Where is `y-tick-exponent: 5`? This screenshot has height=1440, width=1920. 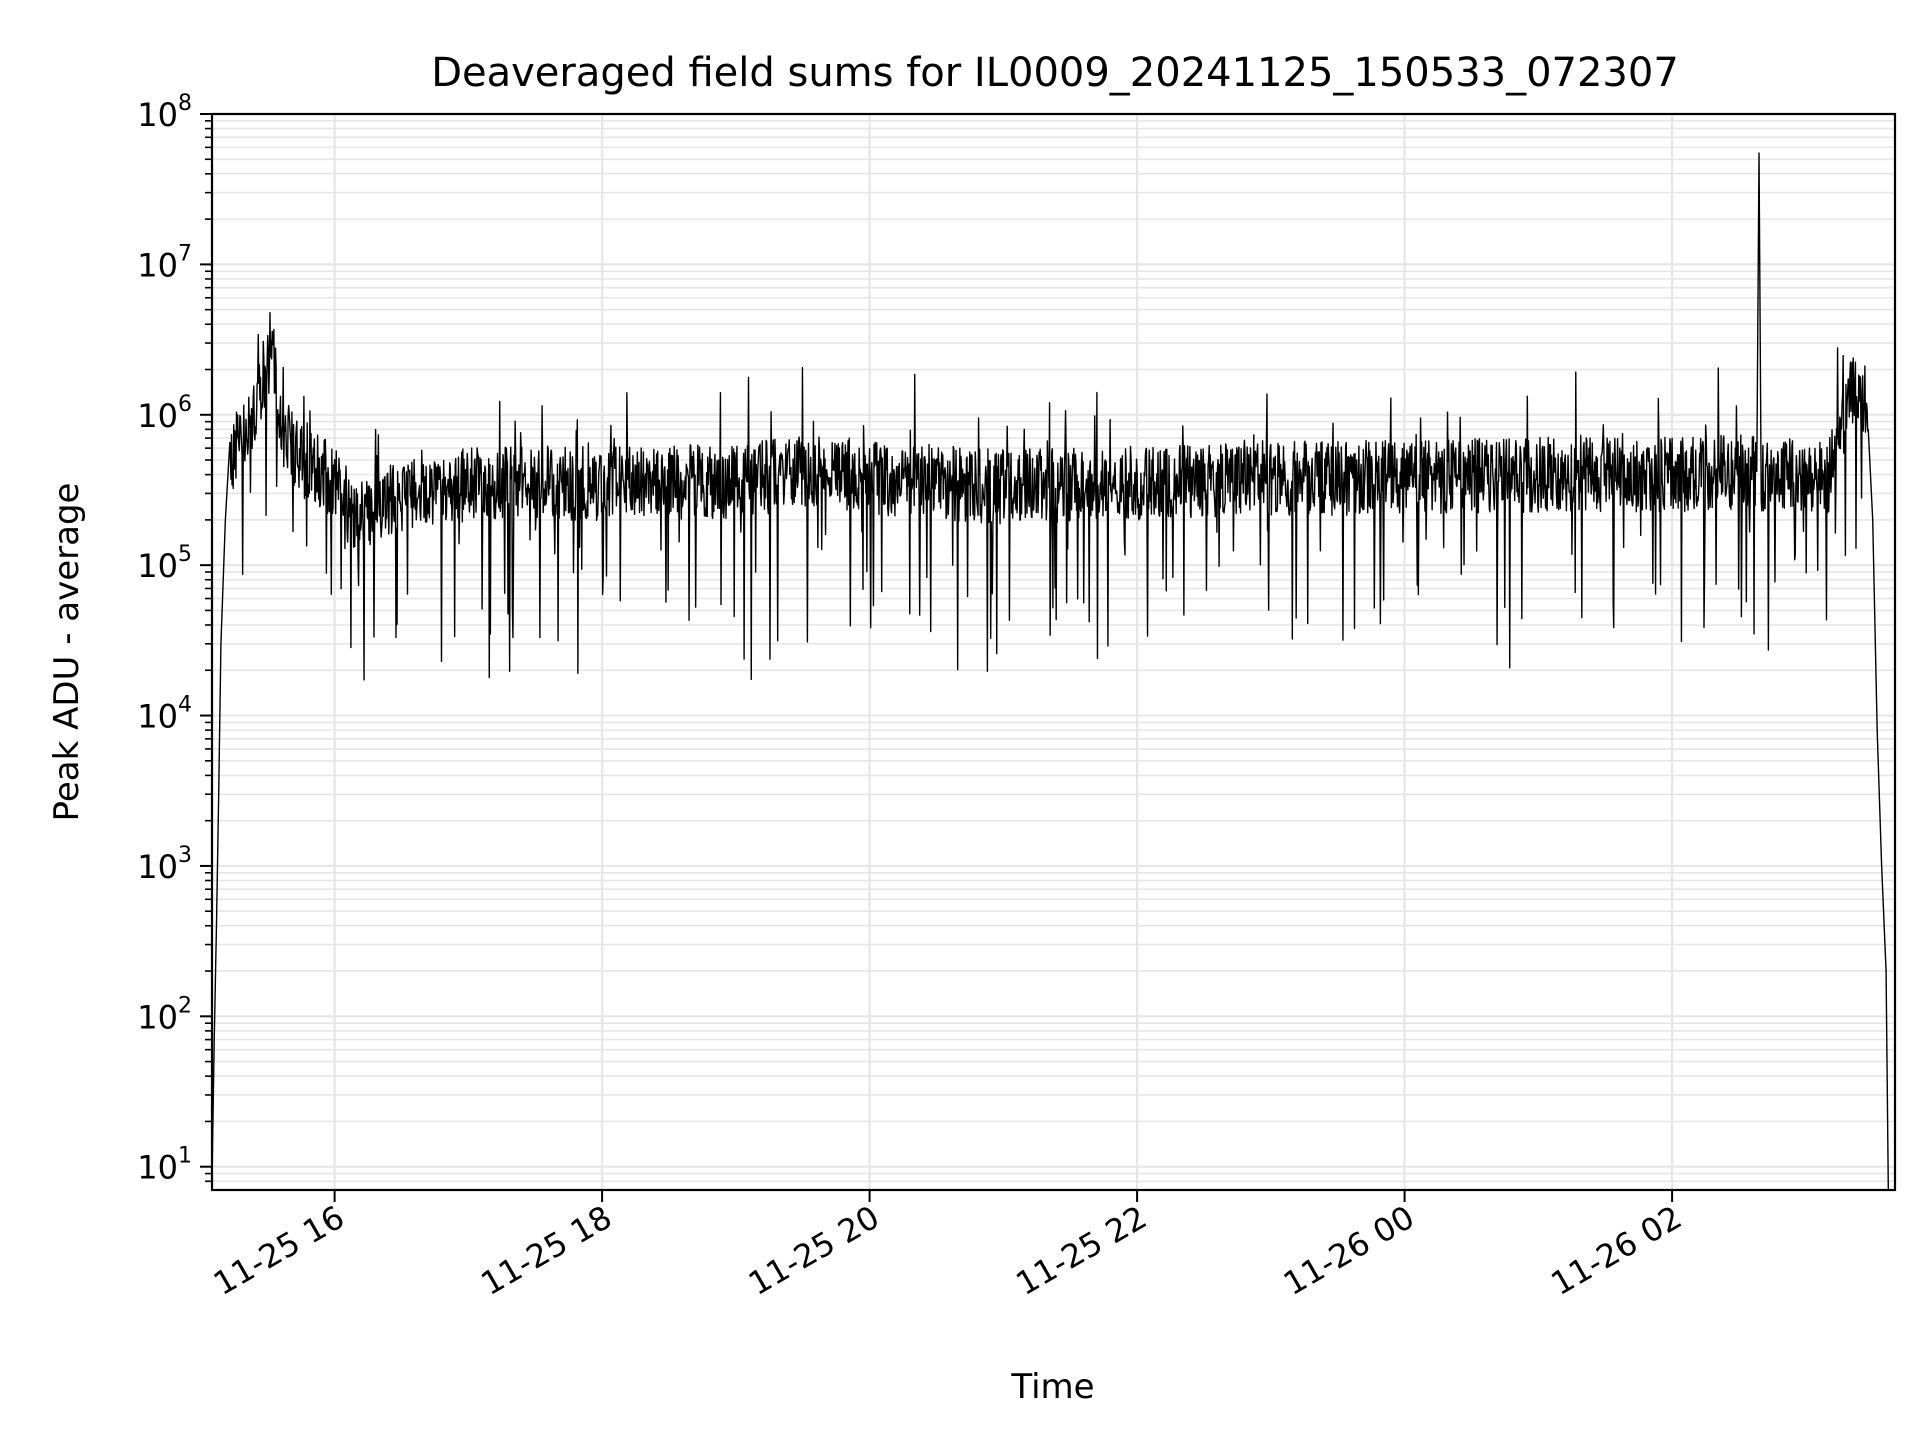
y-tick-exponent: 5 is located at coordinates (185, 554).